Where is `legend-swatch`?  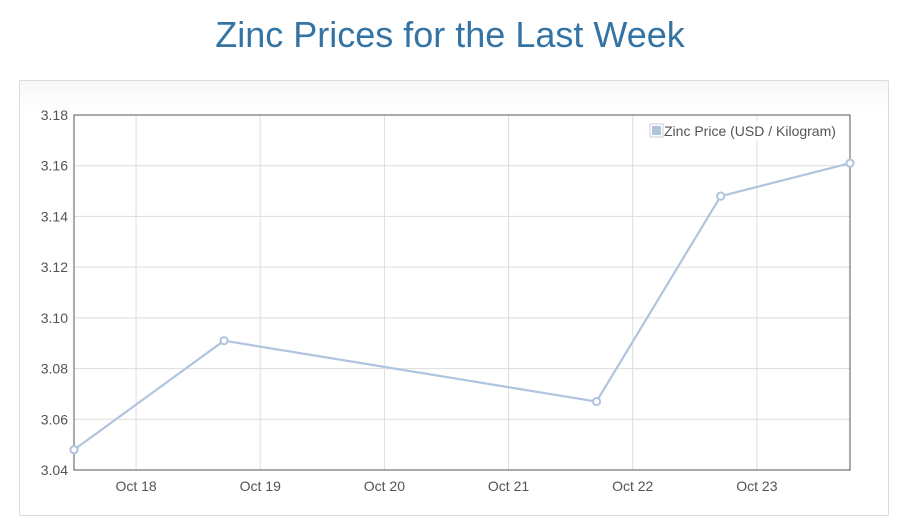 legend-swatch is located at coordinates (656, 130).